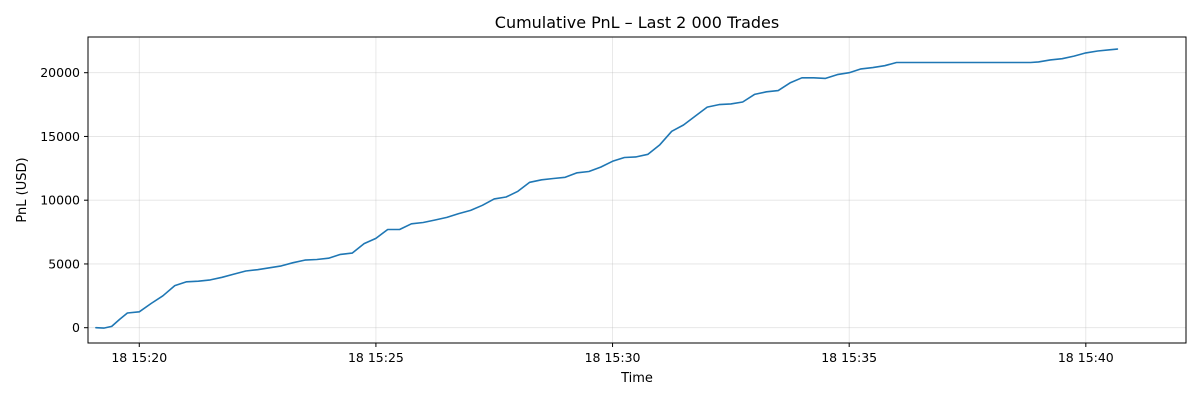 This screenshot has width=1200, height=400. What do you see at coordinates (22, 189) in the screenshot?
I see `y-axis-label: PnL (USD)` at bounding box center [22, 189].